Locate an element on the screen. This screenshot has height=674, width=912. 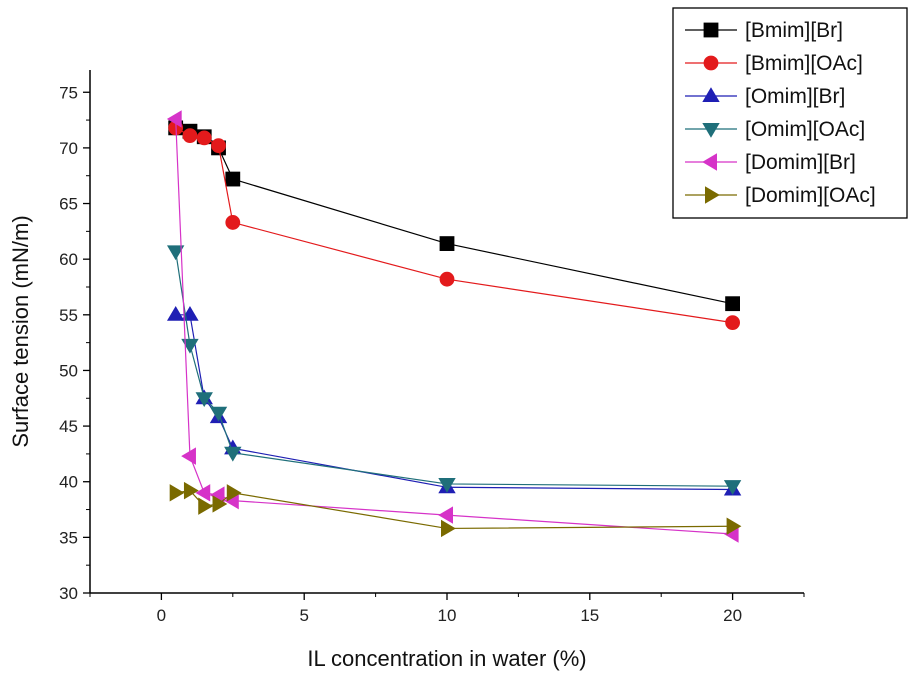
y-tick-label: 70 is located at coordinates (68, 148).